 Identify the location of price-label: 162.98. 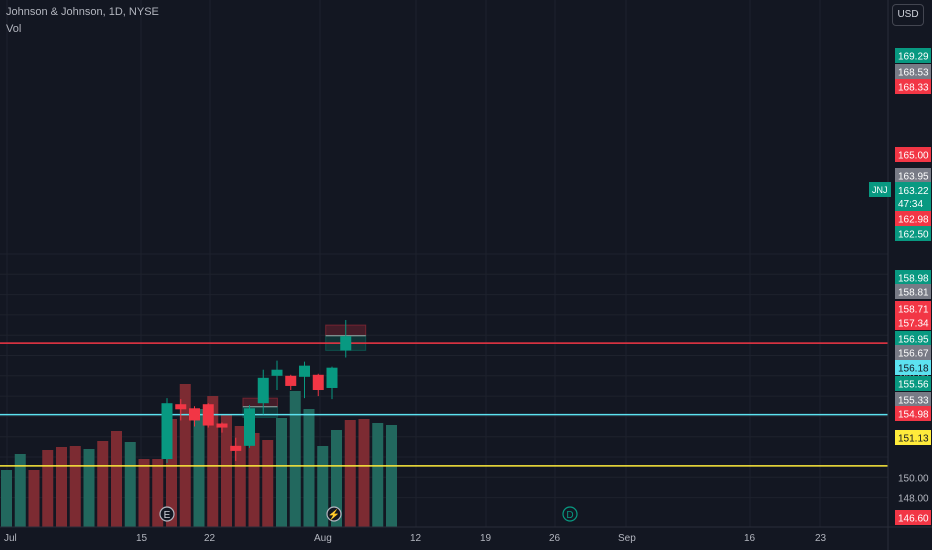
(913, 220).